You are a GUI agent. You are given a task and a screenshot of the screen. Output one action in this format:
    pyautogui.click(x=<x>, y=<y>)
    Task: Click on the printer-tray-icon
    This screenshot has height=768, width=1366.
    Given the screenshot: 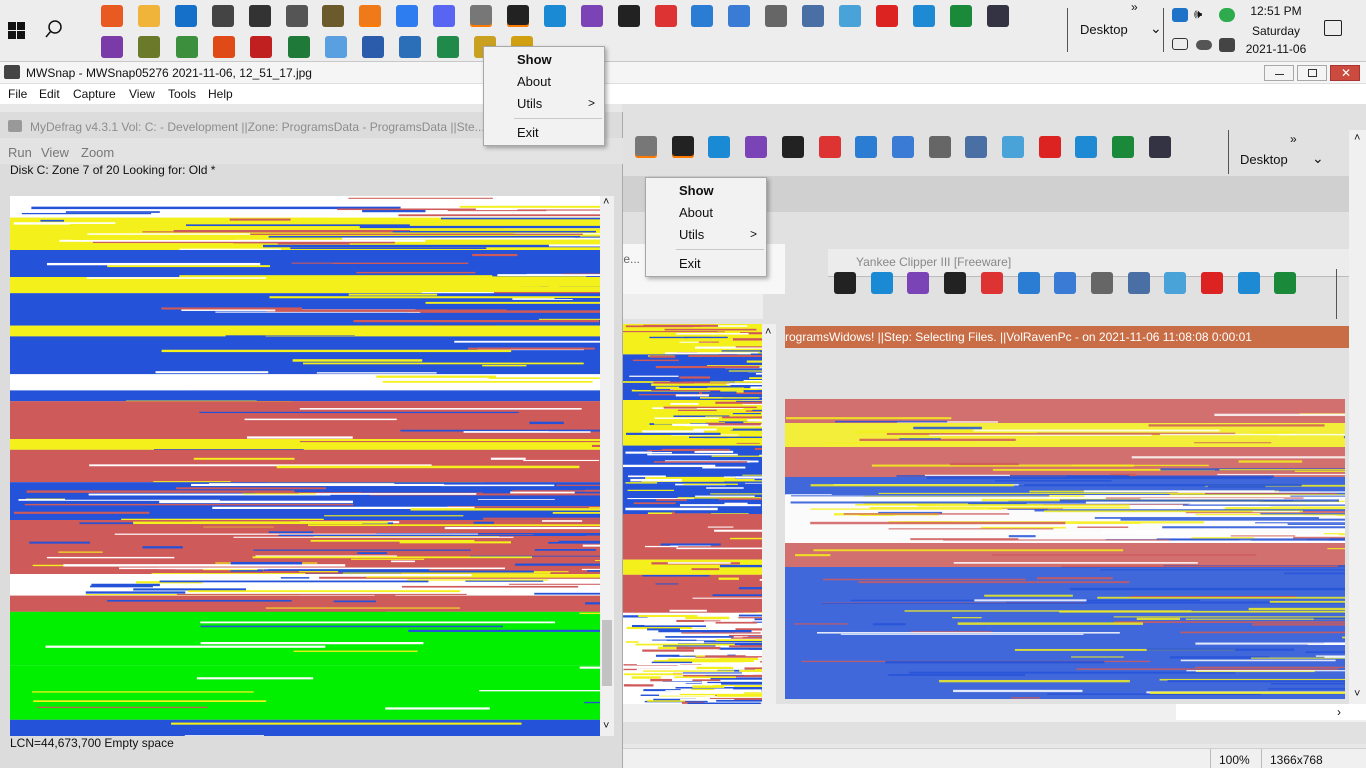 What is the action you would take?
    pyautogui.click(x=1227, y=45)
    